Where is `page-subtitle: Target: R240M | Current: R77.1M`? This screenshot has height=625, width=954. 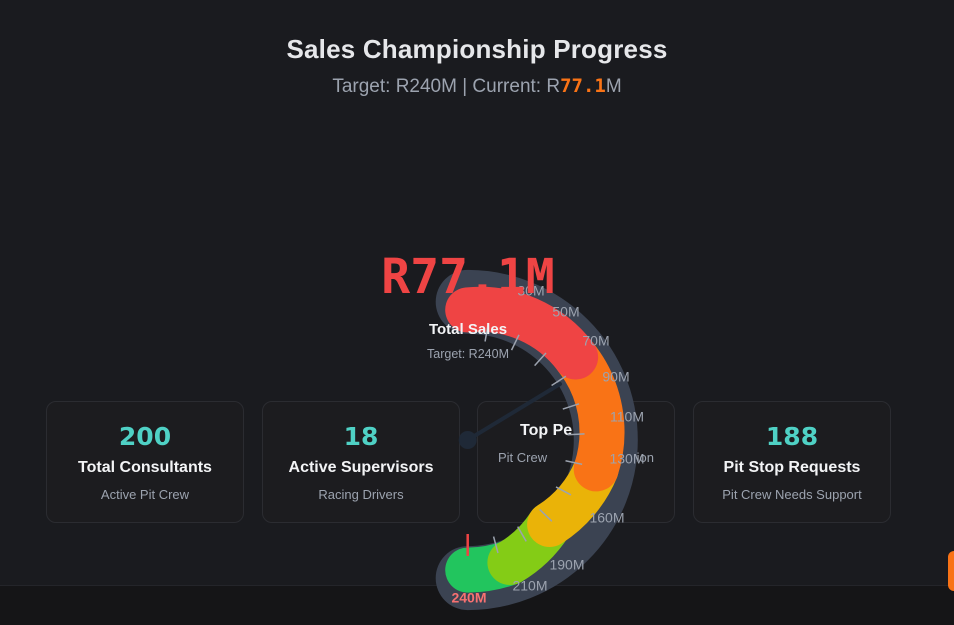
page-subtitle: Target: R240M | Current: R77.1M is located at coordinates (477, 86).